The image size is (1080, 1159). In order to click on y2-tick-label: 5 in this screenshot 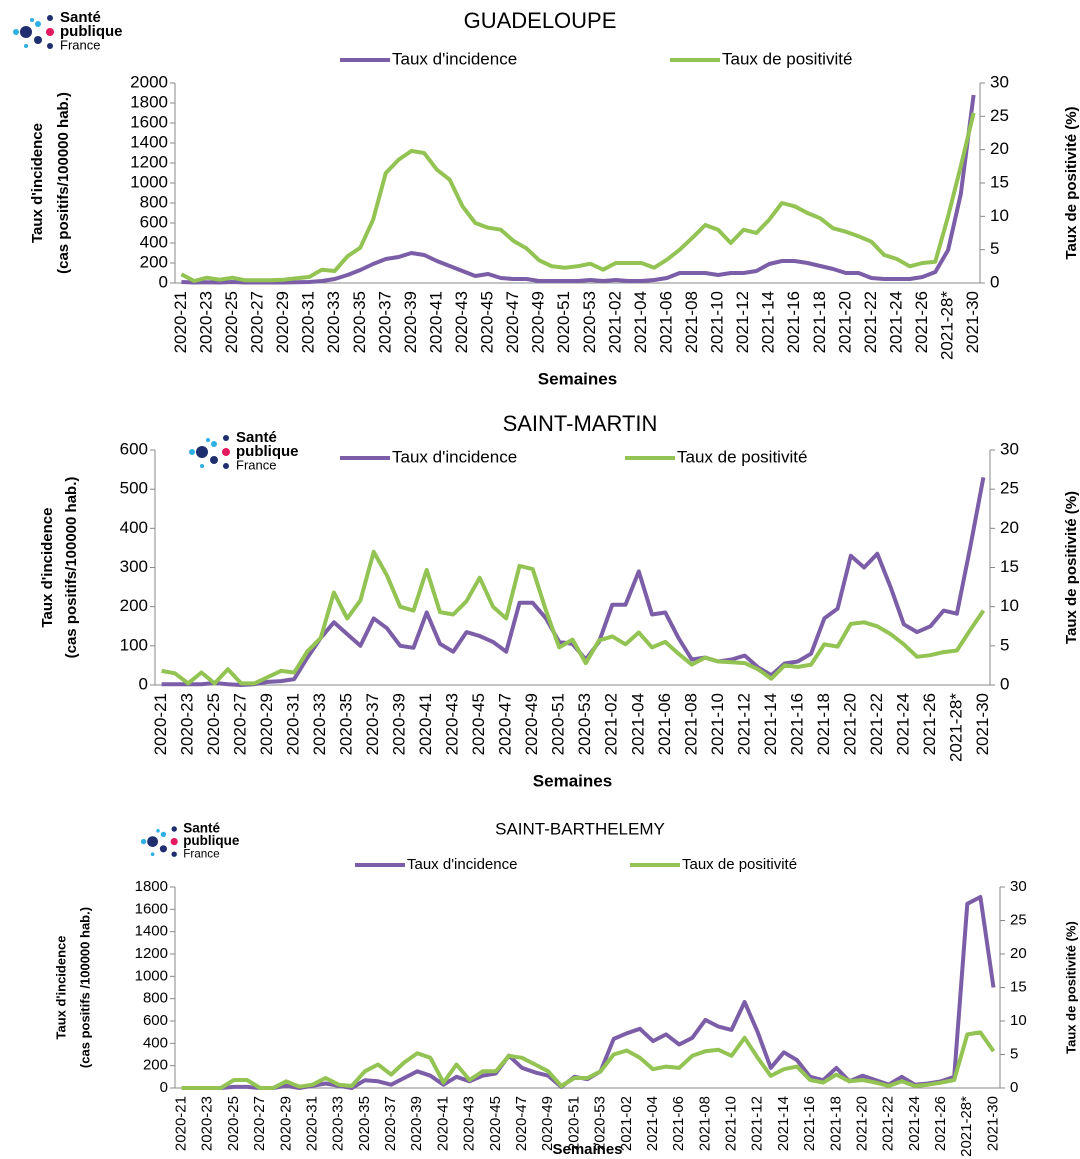, I will do `click(1014, 1053)`.